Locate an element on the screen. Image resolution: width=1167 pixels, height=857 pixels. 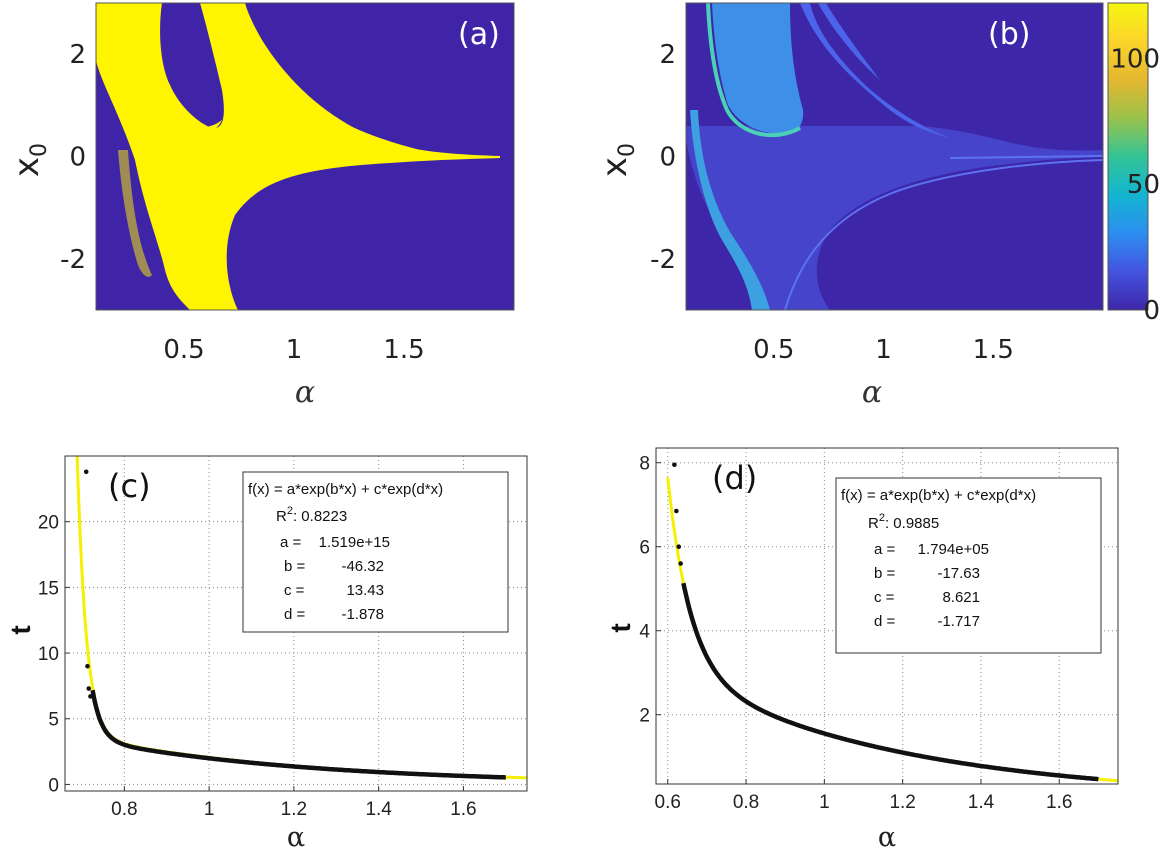
legend-d-a-value: 1.794e+05 is located at coordinates (953, 549).